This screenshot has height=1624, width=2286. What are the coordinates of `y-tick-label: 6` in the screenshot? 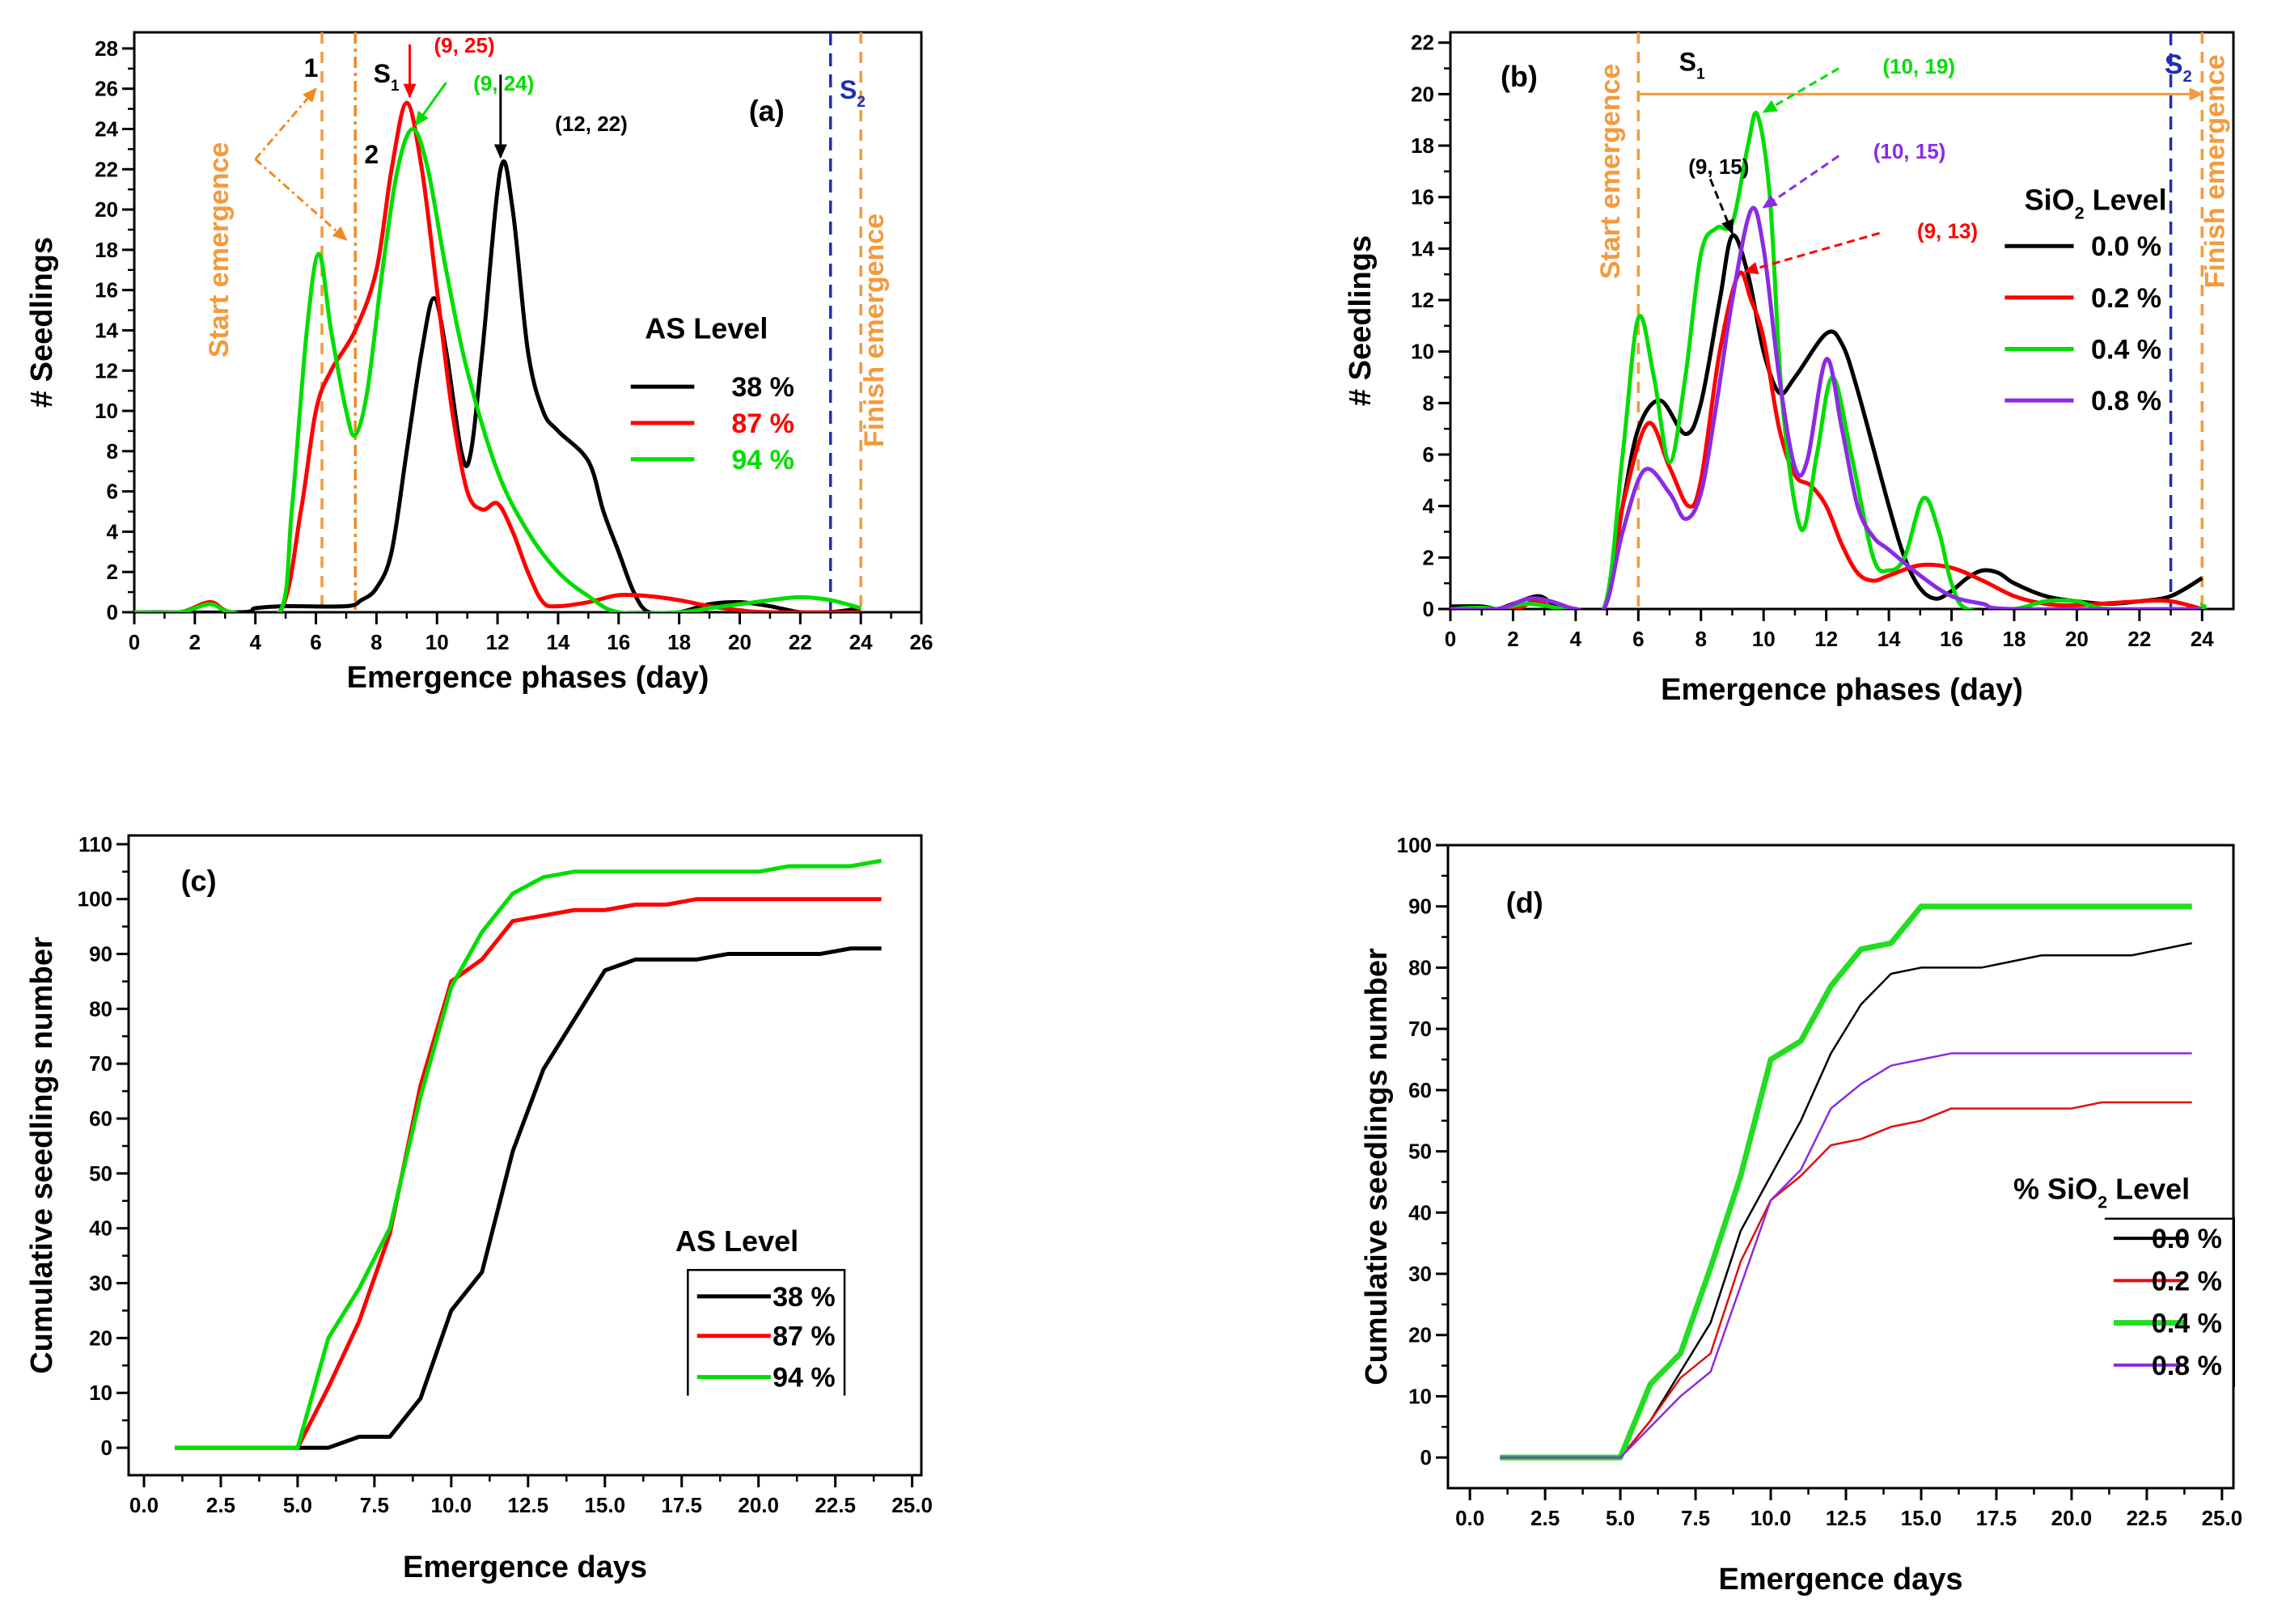 It's located at (1429, 454).